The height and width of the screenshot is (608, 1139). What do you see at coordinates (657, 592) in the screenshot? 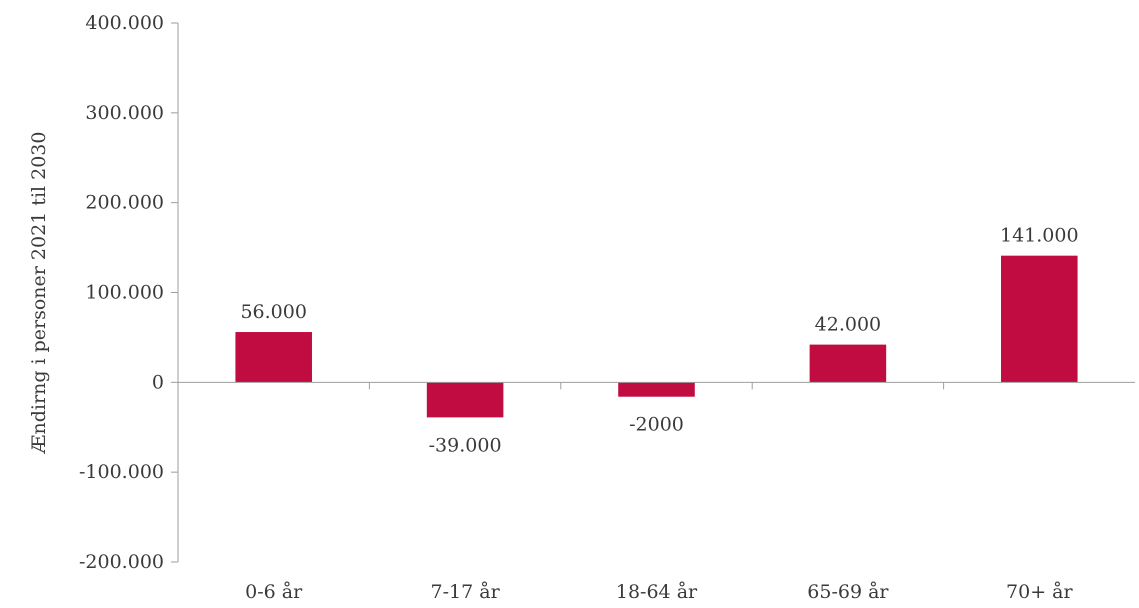
I see `x-tick-label: 18-64 år` at bounding box center [657, 592].